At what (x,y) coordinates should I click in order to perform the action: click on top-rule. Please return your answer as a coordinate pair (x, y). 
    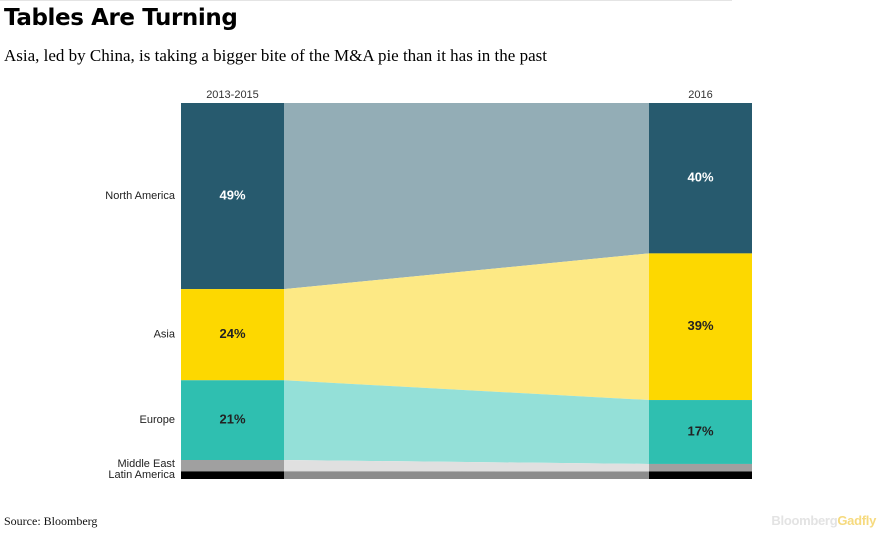
    Looking at the image, I should click on (366, 0).